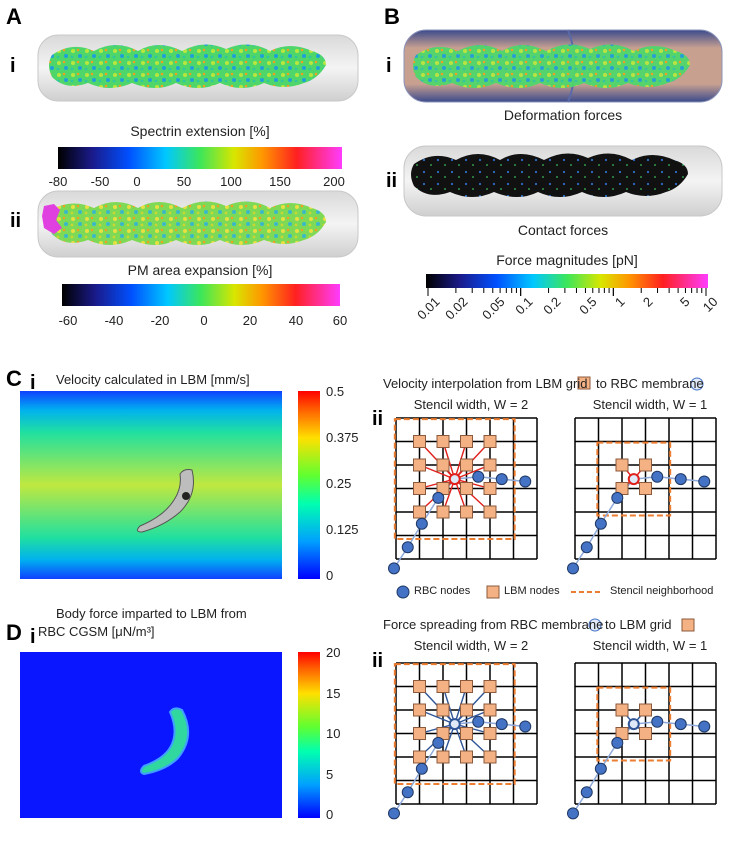  I want to click on d-title-lbm-icon, so click(688, 625).